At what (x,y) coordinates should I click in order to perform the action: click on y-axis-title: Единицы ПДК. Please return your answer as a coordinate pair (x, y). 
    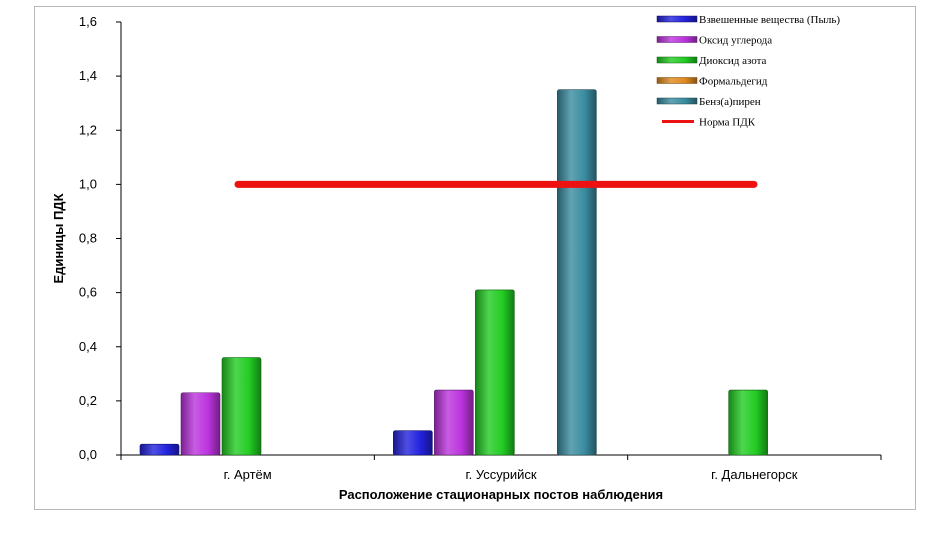
    Looking at the image, I should click on (58, 238).